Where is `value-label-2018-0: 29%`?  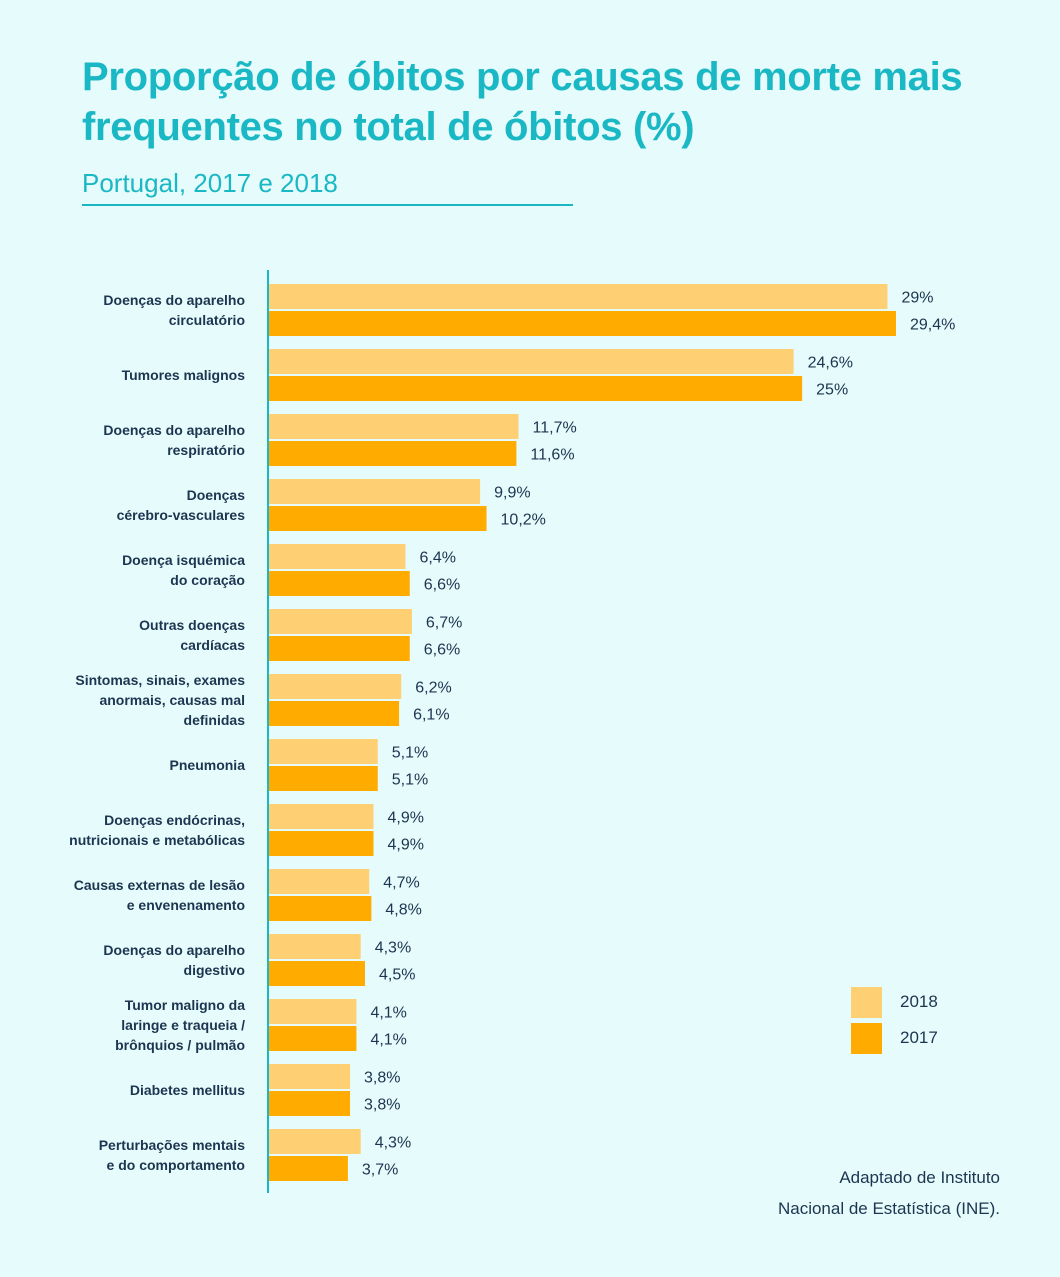 value-label-2018-0: 29% is located at coordinates (917, 298).